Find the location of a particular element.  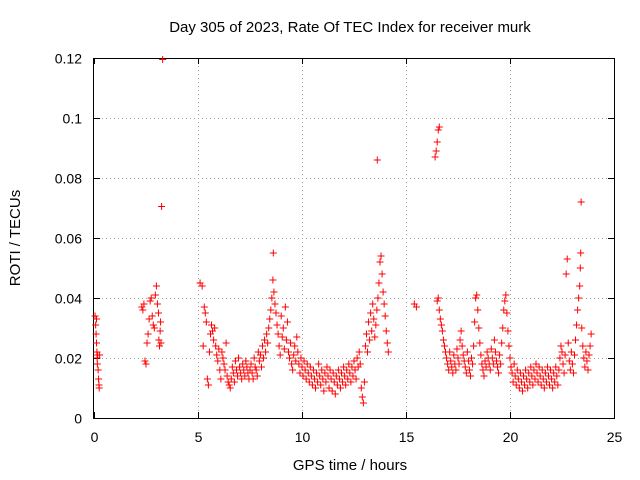

y-tick-label: 0.12 is located at coordinates (68, 59).